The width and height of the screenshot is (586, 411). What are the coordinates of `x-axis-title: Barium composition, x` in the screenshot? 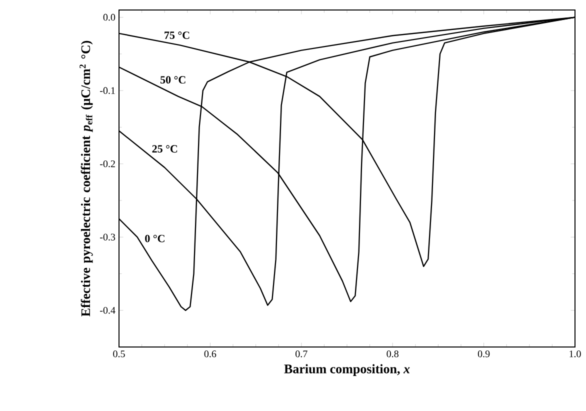 It's located at (347, 370).